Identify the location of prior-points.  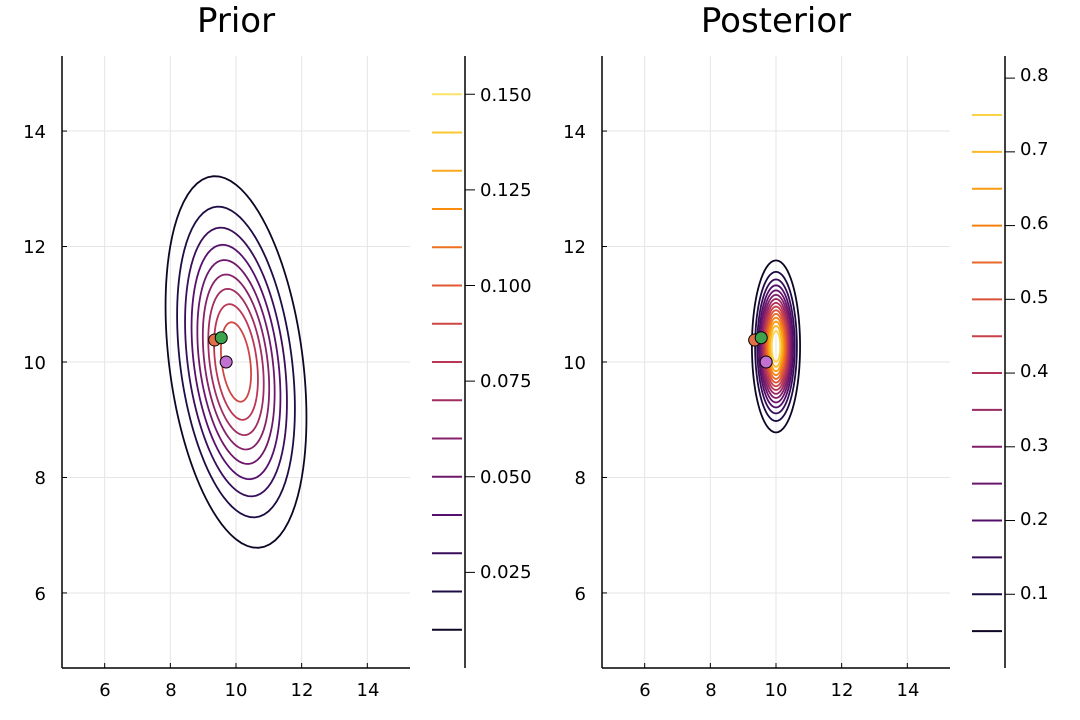
(220, 350).